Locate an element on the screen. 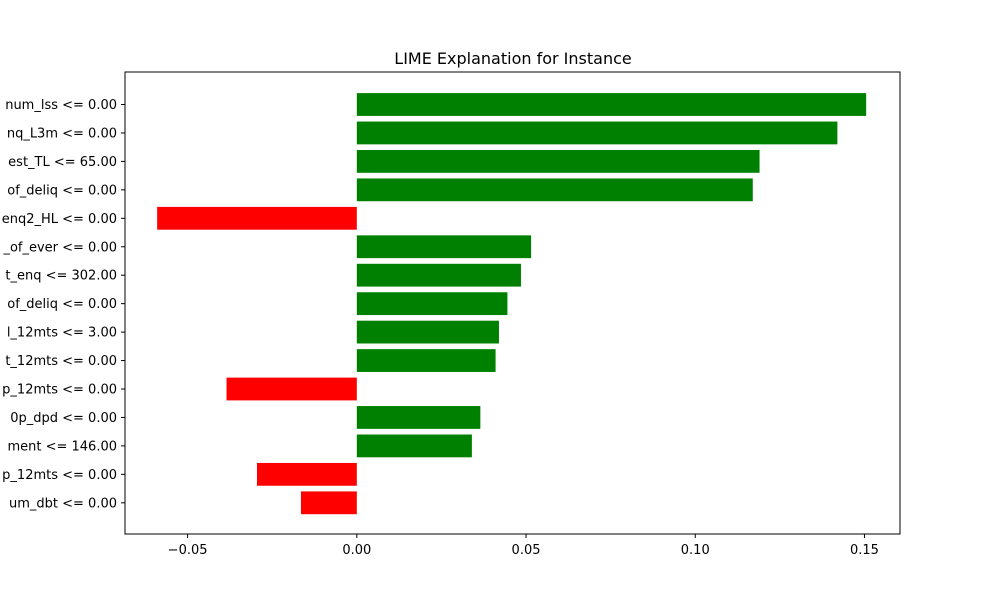 The image size is (1000, 600). y-tick-label: nq_L3m <= 0.00 is located at coordinates (62, 133).